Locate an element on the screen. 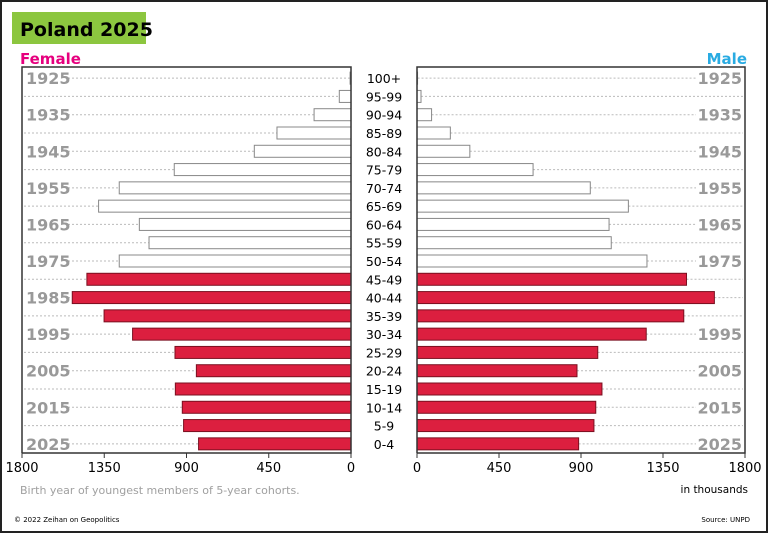  title-background is located at coordinates (79, 28).